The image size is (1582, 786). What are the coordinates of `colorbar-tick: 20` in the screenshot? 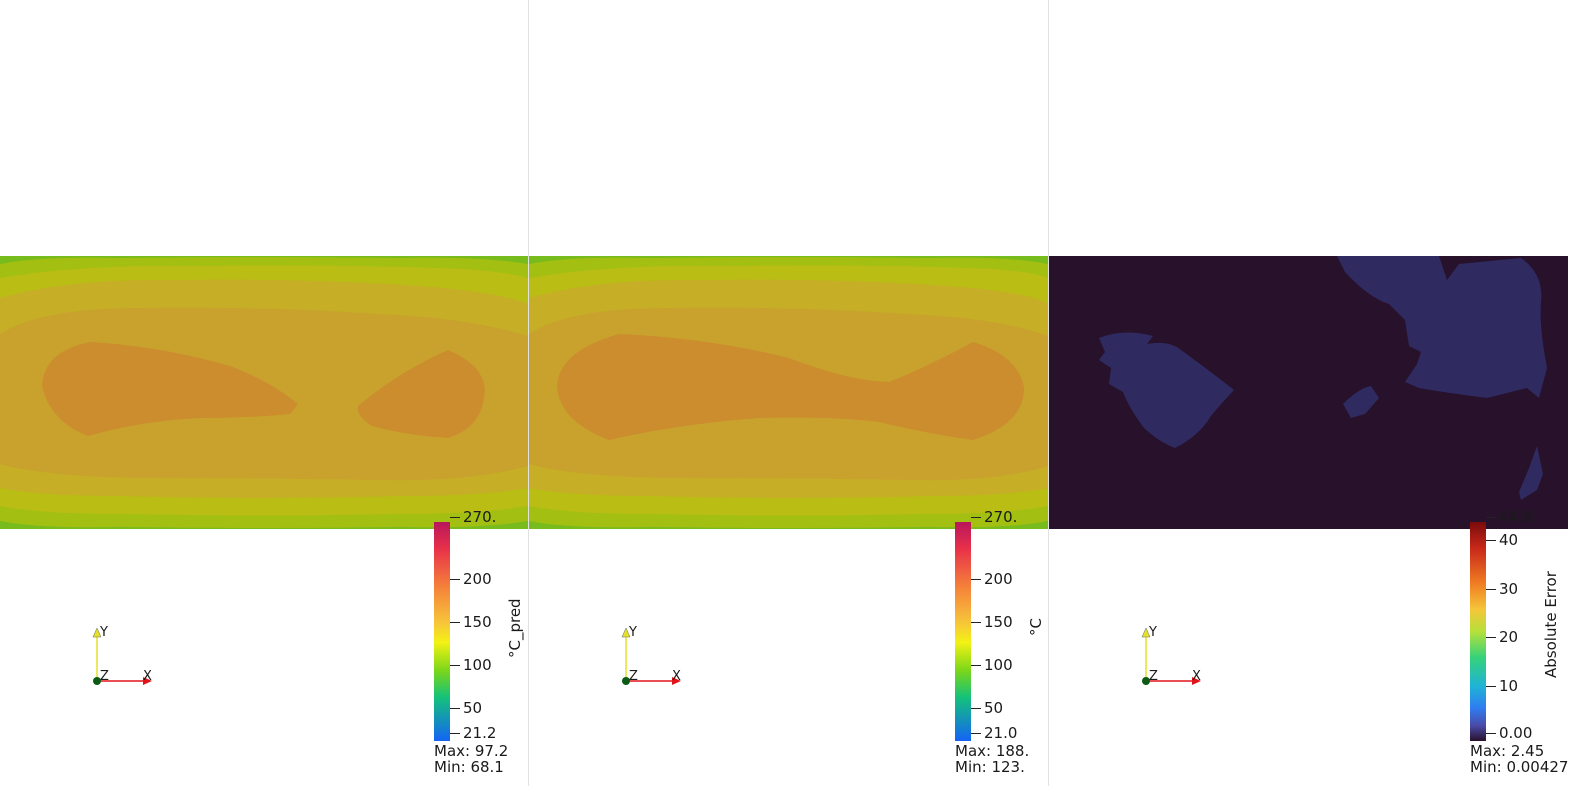 It's located at (1509, 637).